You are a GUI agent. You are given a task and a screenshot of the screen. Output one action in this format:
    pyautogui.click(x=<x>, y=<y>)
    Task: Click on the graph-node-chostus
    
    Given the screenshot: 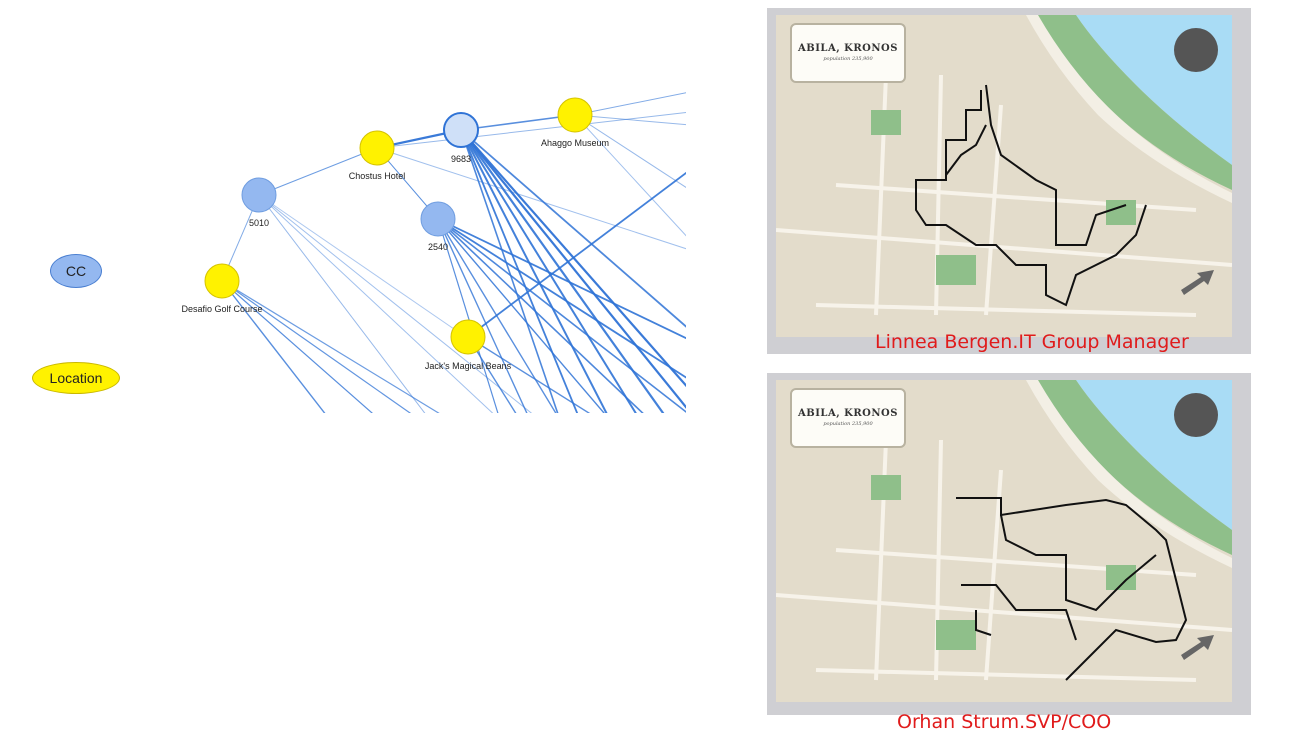 What is the action you would take?
    pyautogui.click(x=377, y=148)
    